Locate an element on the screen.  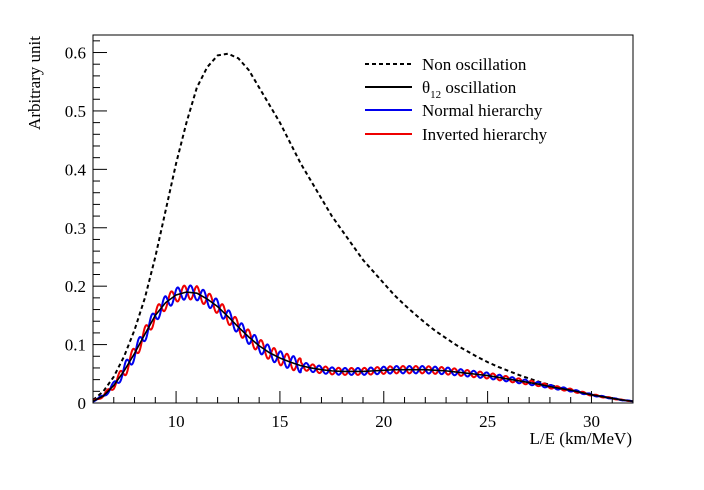
x-tick-label: 25 is located at coordinates (487, 421).